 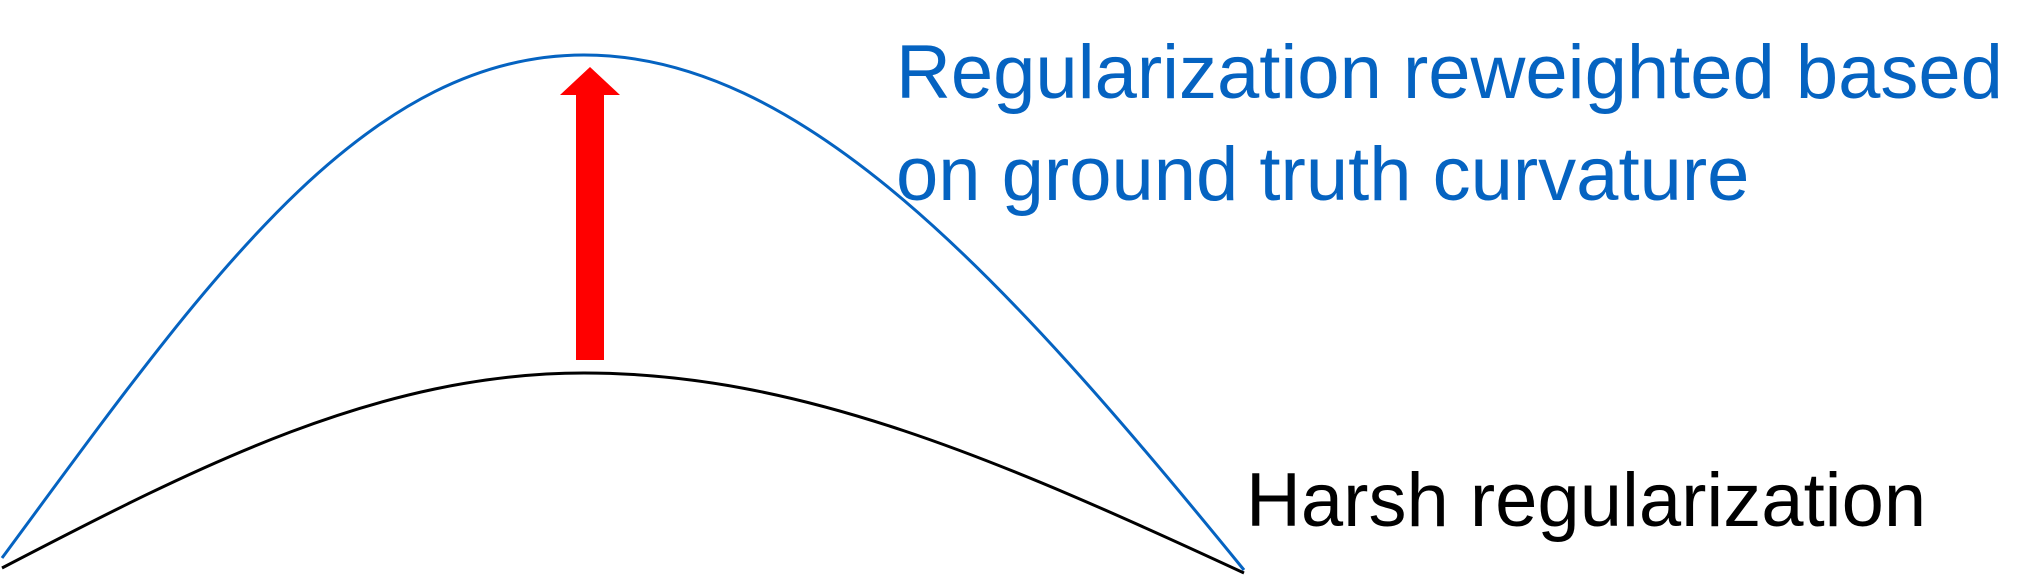 What do you see at coordinates (1586, 500) in the screenshot?
I see `harsh-regularization-label: Harsh regularization` at bounding box center [1586, 500].